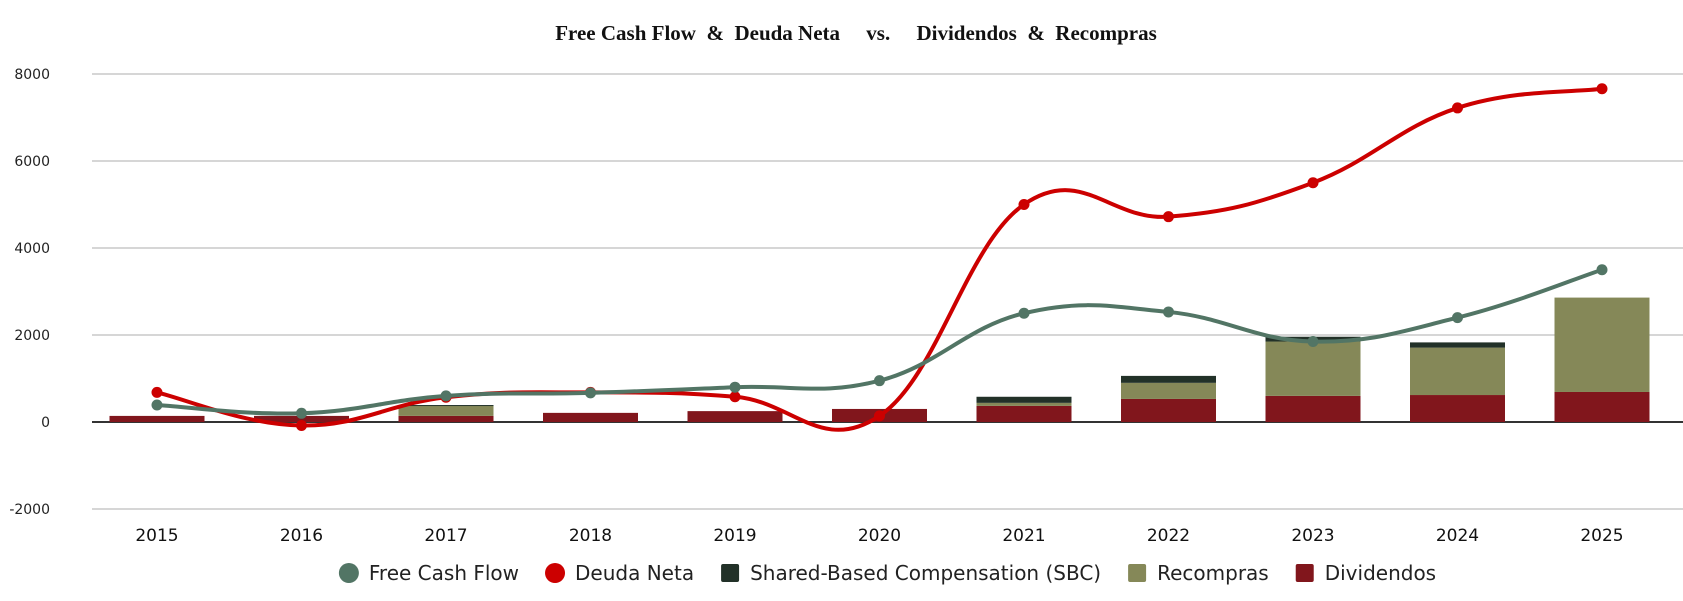 This screenshot has height=601, width=1683. I want to click on point-free-cash-flow-2021, so click(1024, 313).